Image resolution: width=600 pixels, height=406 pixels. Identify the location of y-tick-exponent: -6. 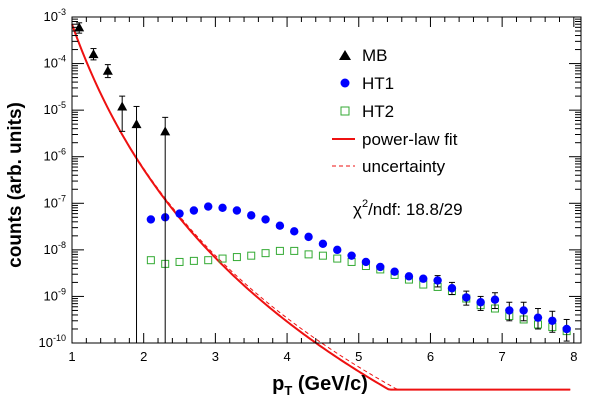
(62, 152).